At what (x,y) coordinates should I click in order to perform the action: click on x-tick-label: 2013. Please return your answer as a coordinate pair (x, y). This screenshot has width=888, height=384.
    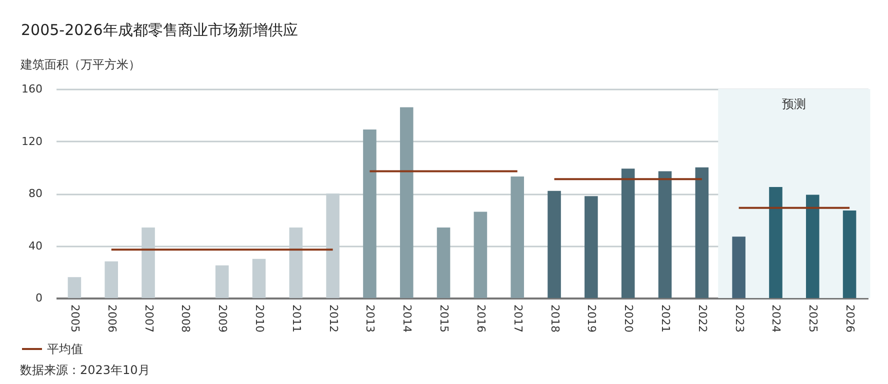
    Looking at the image, I should click on (370, 318).